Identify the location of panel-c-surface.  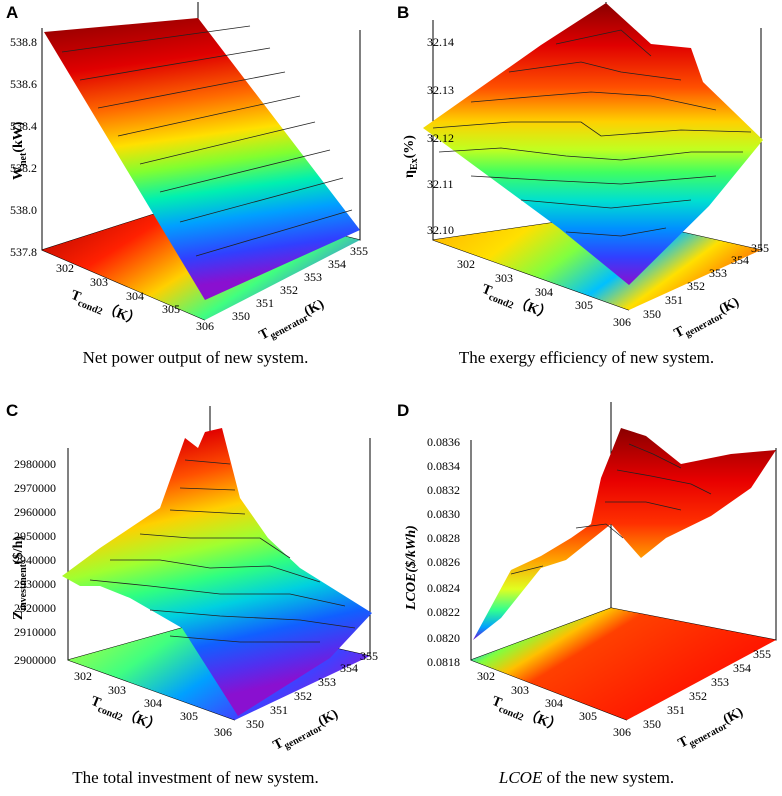
(217, 572).